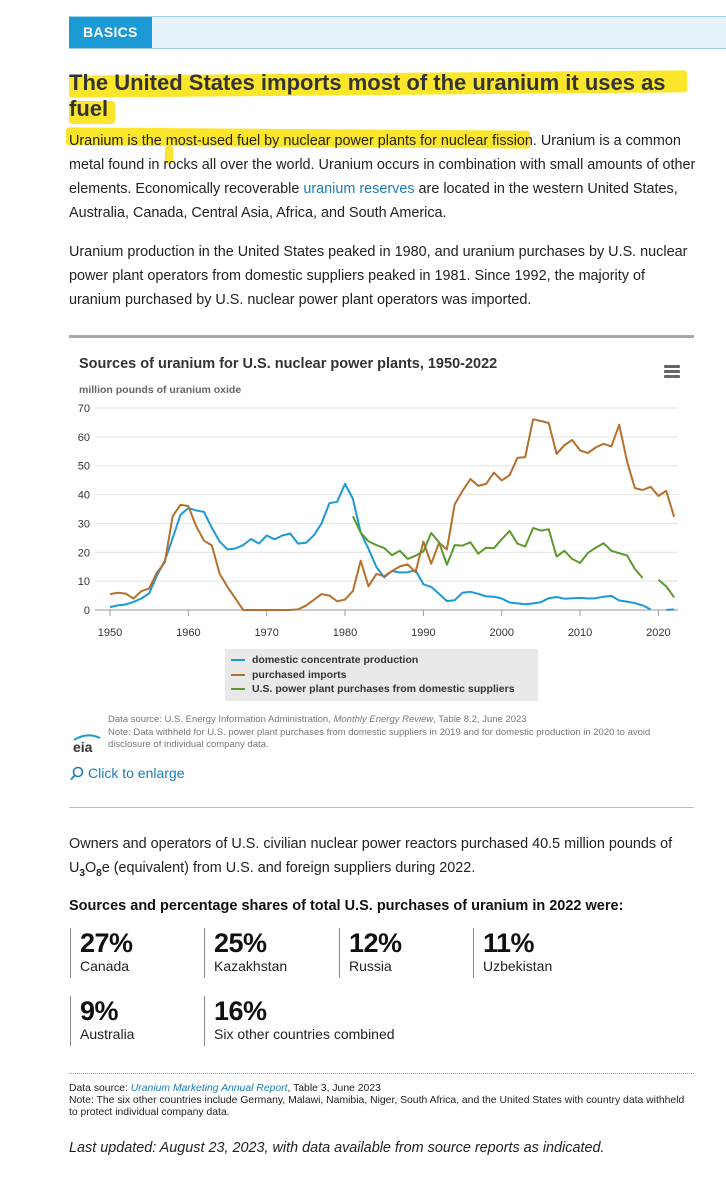  I want to click on legend-item-purchased-imports: purchased imports, so click(384, 675).